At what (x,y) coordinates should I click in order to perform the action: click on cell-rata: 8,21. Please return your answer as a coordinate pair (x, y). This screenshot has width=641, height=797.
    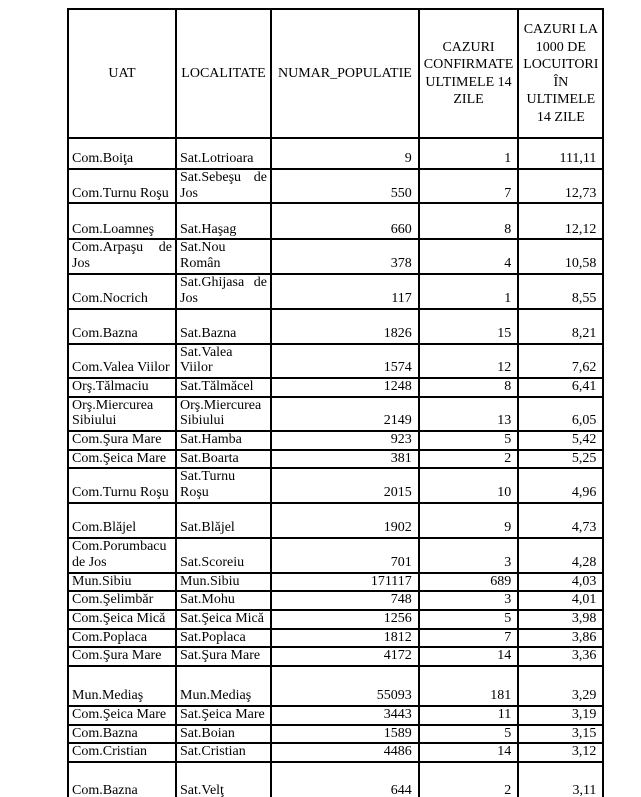
    Looking at the image, I should click on (561, 326).